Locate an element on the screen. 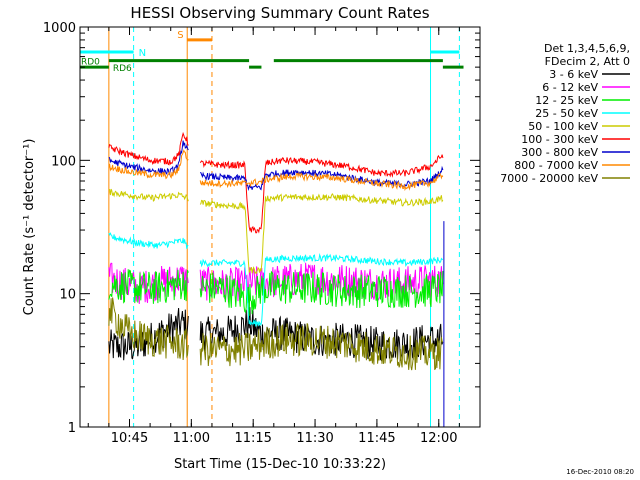 This screenshot has width=640, height=480. legend-label: 300 - 800 keV is located at coordinates (559, 152).